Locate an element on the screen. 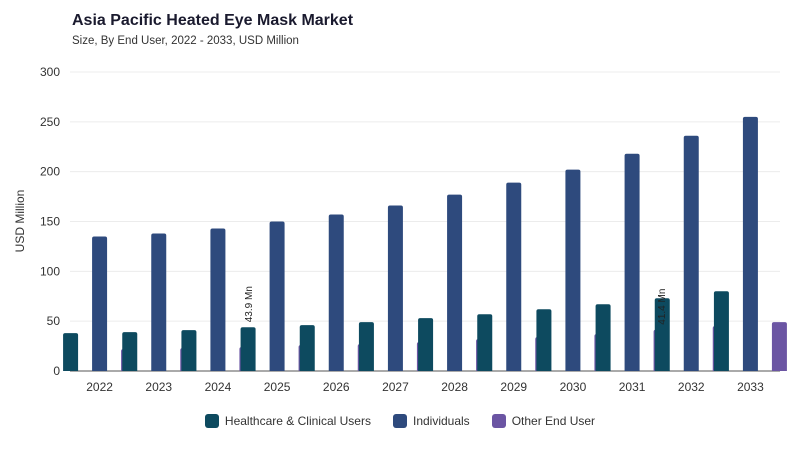  y-tick-label: 200 is located at coordinates (50, 172).